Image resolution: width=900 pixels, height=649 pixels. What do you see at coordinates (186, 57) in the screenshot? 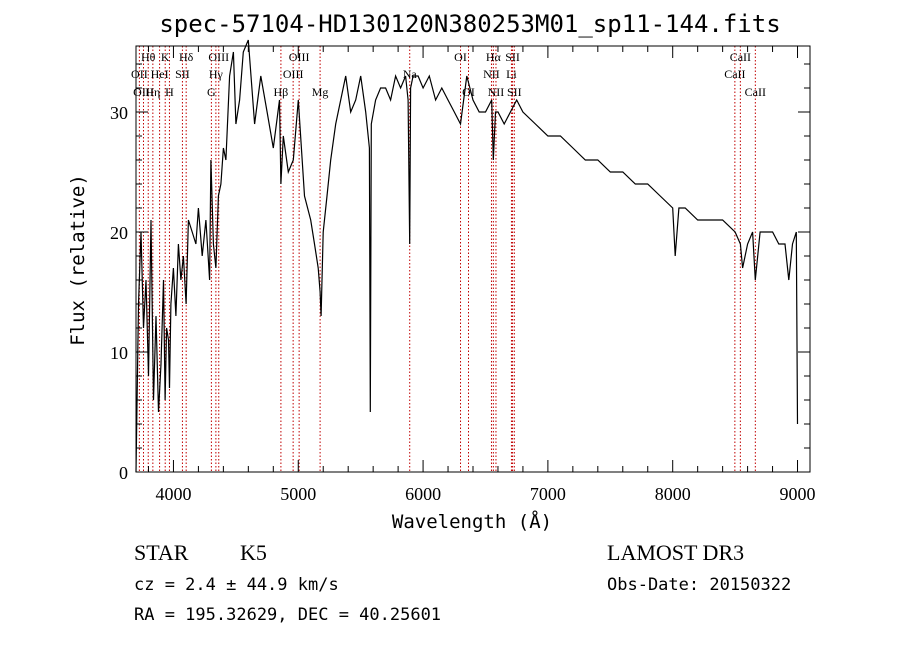
I see `spectral-line-label: Hδ` at bounding box center [186, 57].